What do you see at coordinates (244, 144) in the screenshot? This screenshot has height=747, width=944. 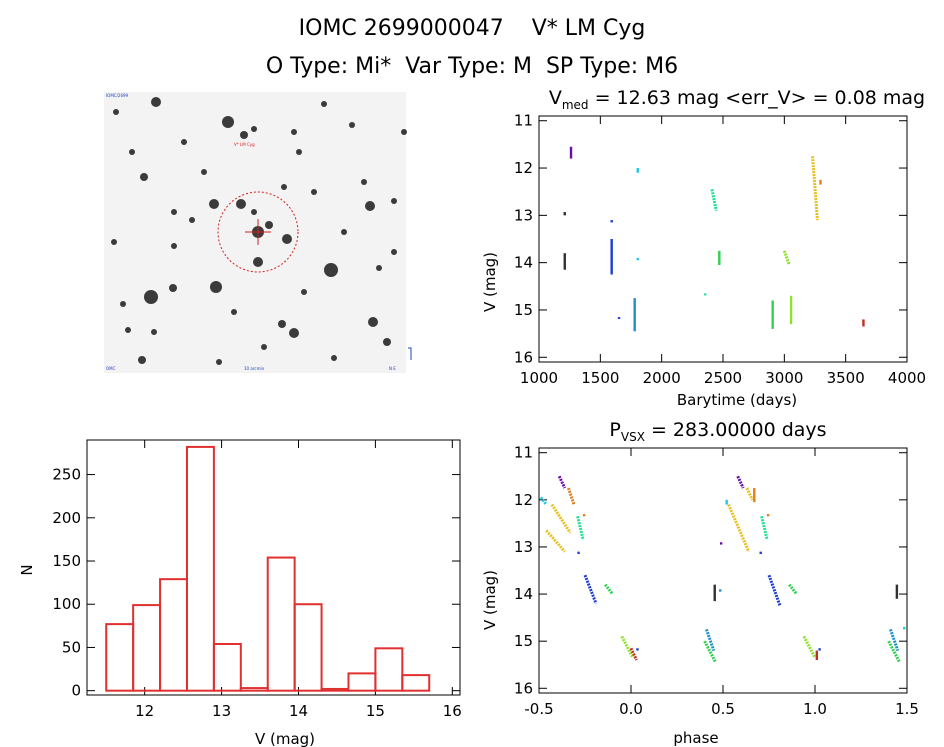 I see `finder-target-label: V* LM Cyg` at bounding box center [244, 144].